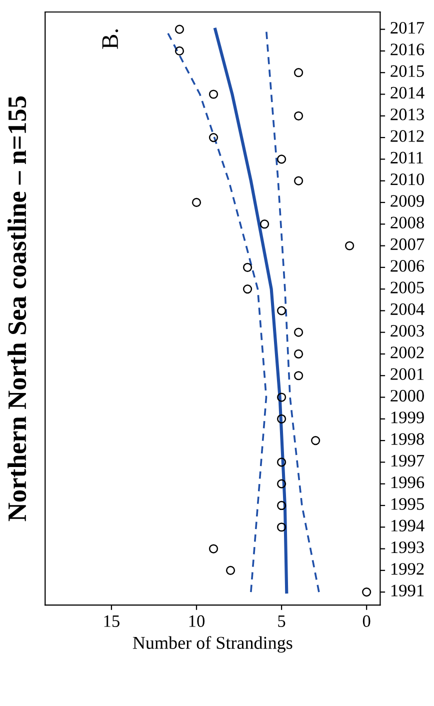  Describe the element at coordinates (110, 39) in the screenshot. I see `annotation: B.` at that location.